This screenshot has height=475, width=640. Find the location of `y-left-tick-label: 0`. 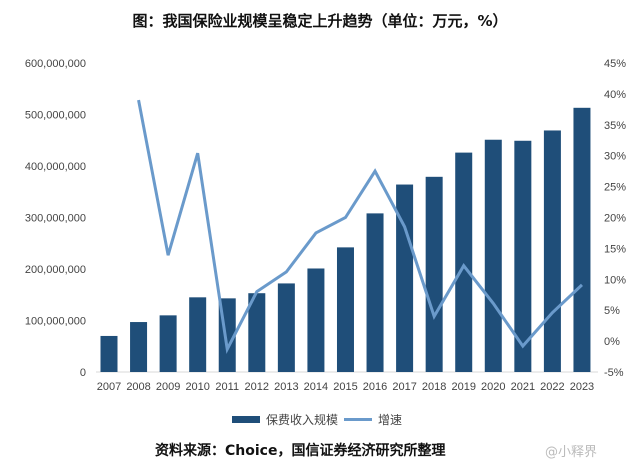

y-left-tick-label: 0 is located at coordinates (83, 373).